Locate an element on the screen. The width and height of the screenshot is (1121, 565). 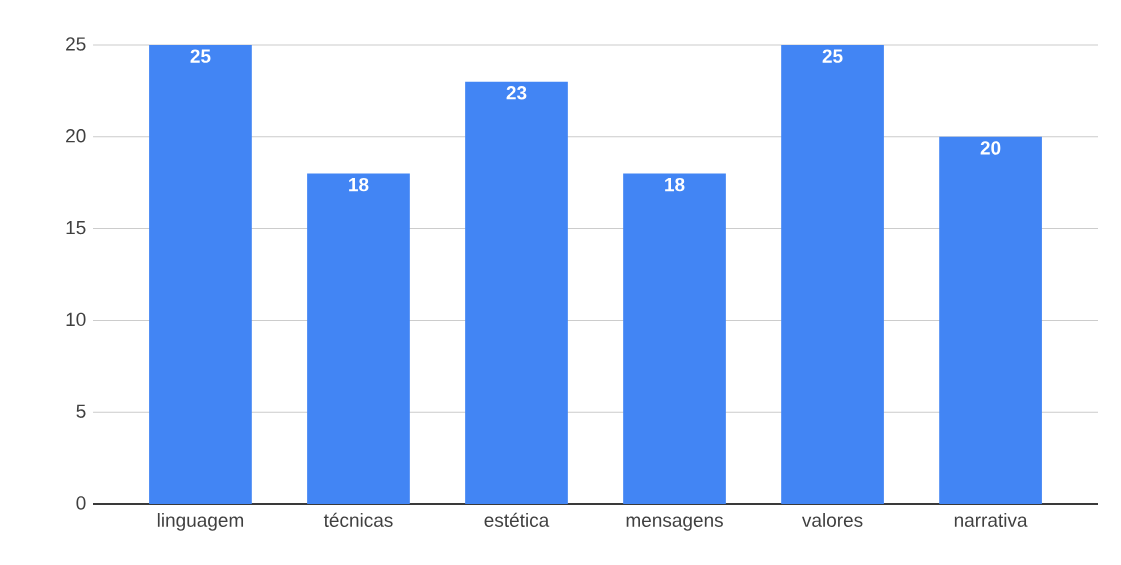
x-tick-label: estética is located at coordinates (517, 519).